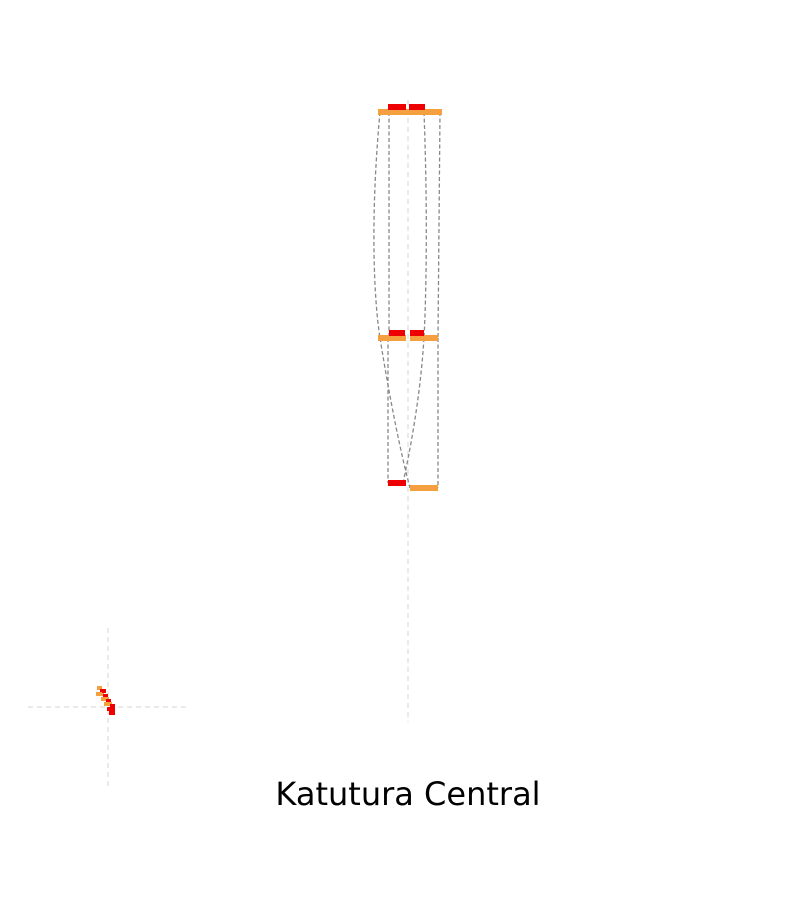 The image size is (800, 900). I want to click on platform-middle-secondary-left, so click(392, 338).